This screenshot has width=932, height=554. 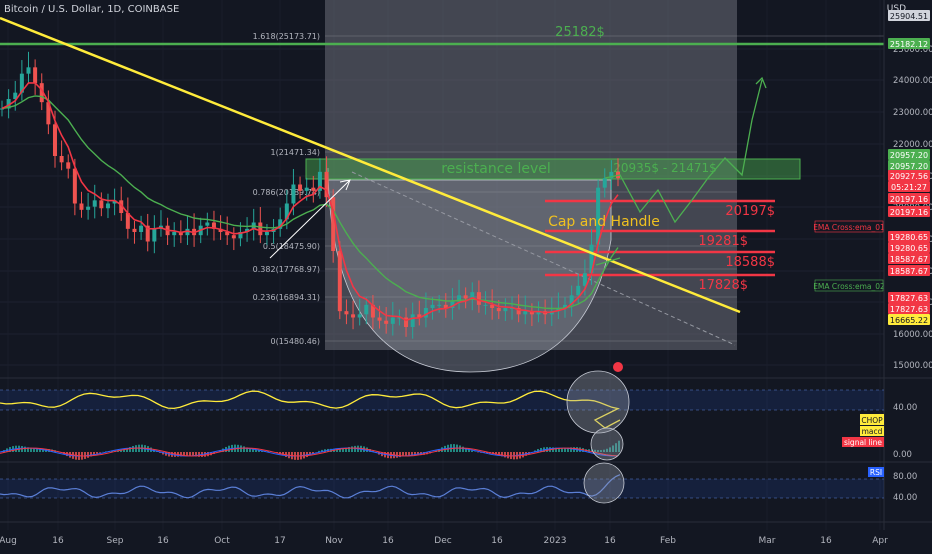 What do you see at coordinates (723, 241) in the screenshot?
I see `support-level-label: 19281$` at bounding box center [723, 241].